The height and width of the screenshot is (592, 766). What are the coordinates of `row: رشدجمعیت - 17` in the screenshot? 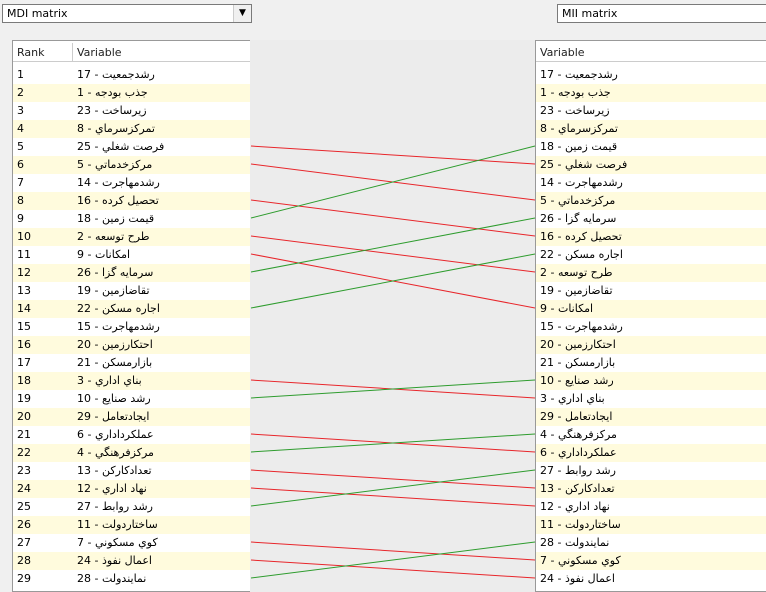 It's located at (651, 75).